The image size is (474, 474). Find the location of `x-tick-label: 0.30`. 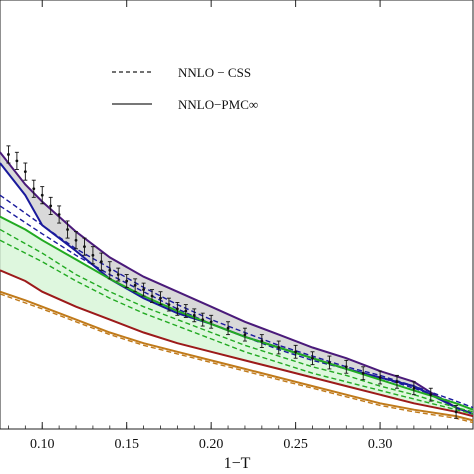

x-tick-label: 0.30 is located at coordinates (380, 444).